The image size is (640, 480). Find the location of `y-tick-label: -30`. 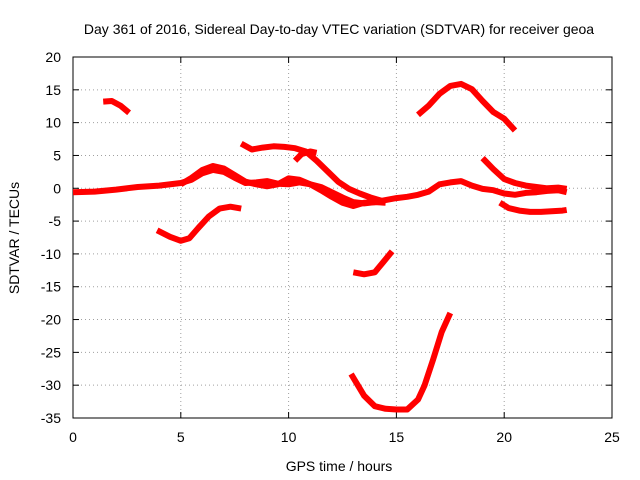

y-tick-label: -30 is located at coordinates (51, 385).